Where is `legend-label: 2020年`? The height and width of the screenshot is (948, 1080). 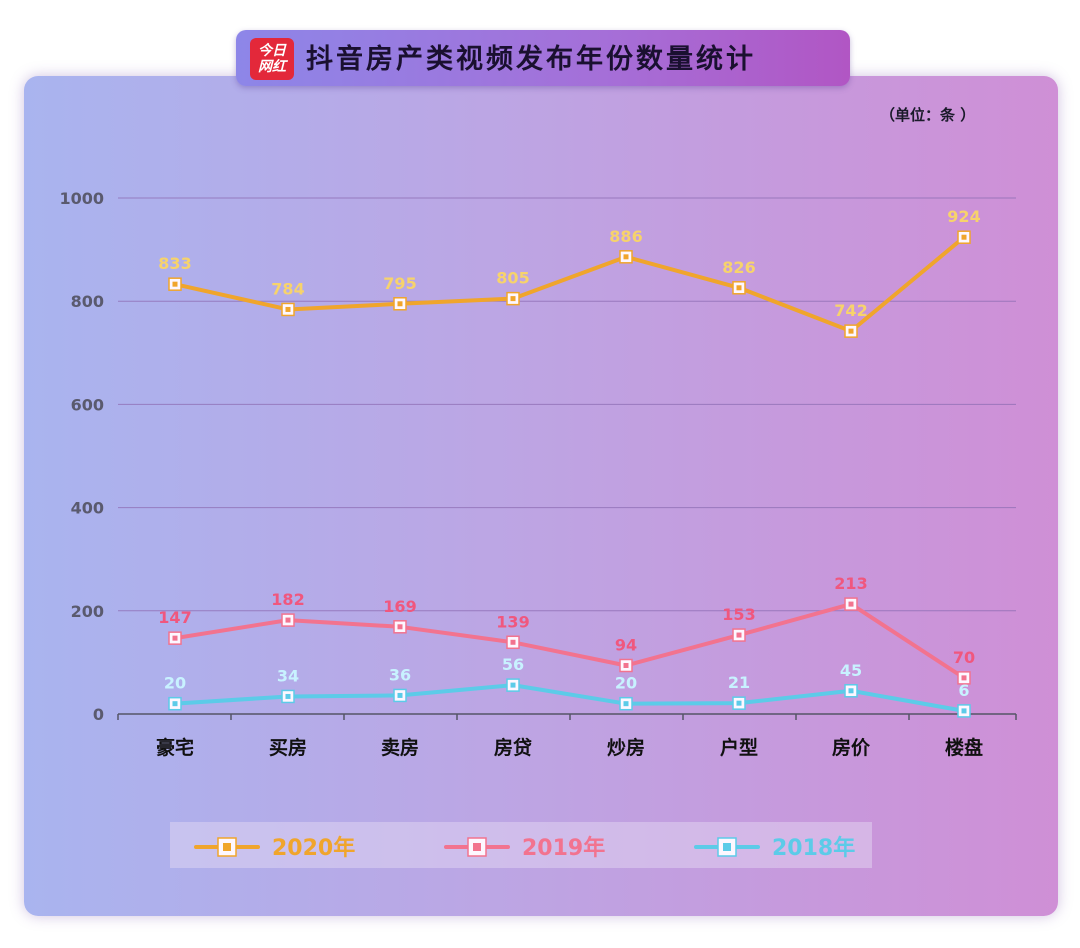
legend-label: 2020年 is located at coordinates (313, 848).